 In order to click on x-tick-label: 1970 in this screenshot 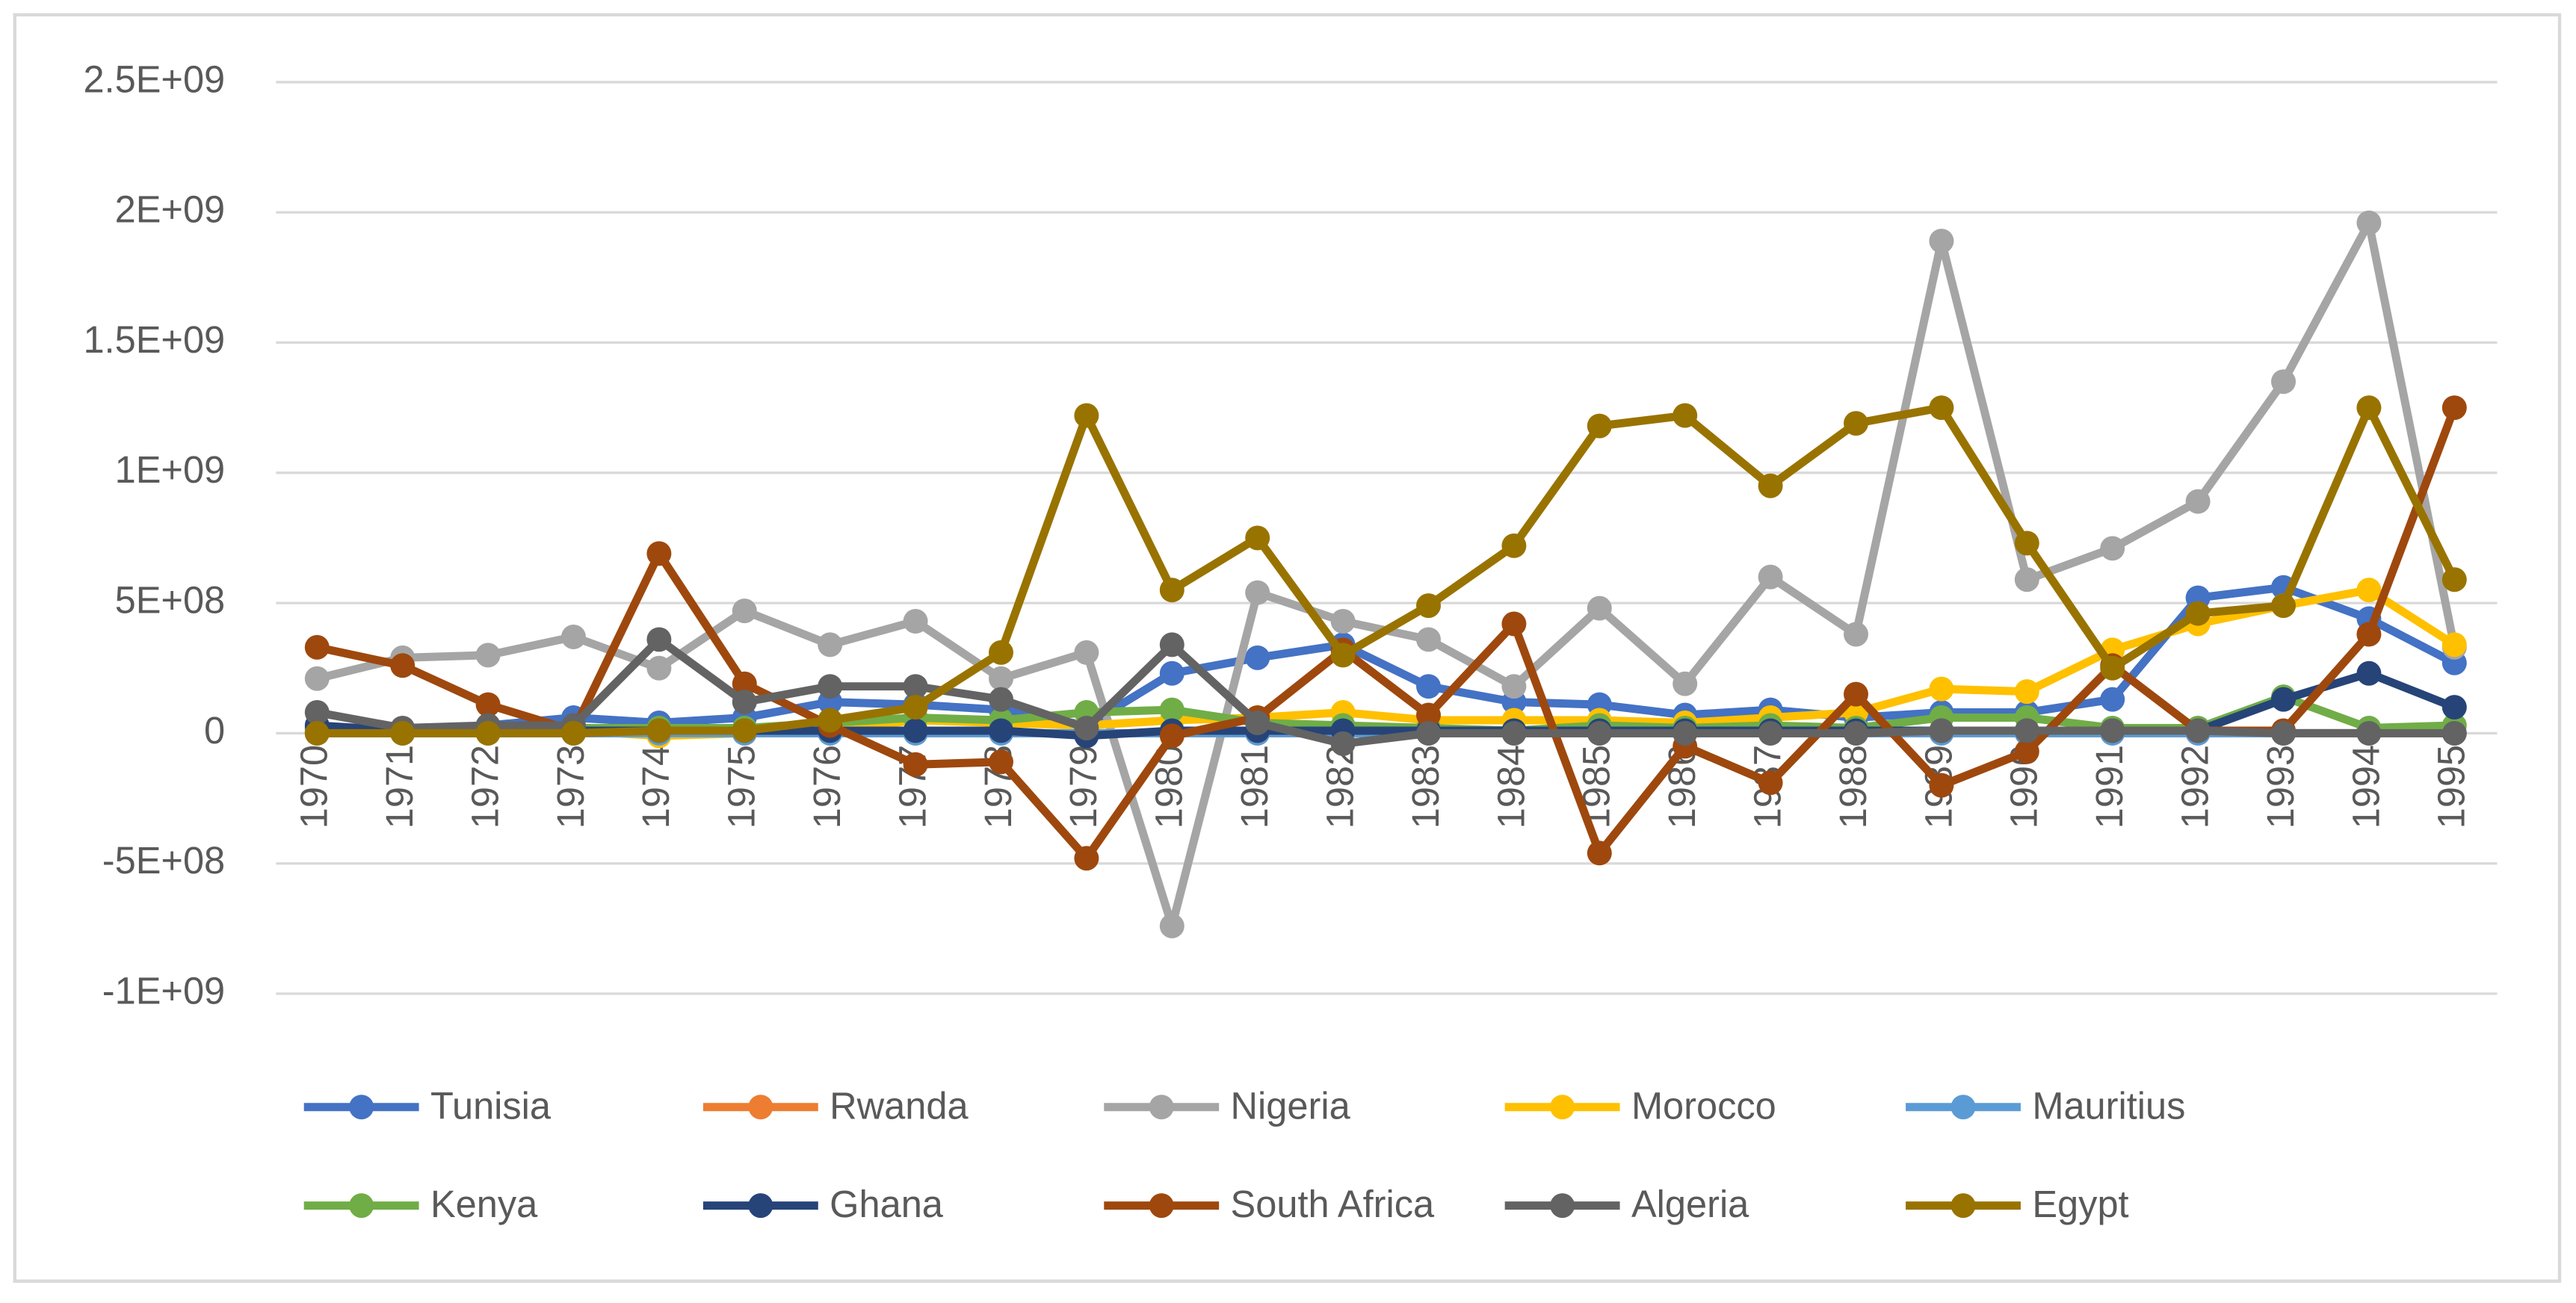, I will do `click(315, 787)`.